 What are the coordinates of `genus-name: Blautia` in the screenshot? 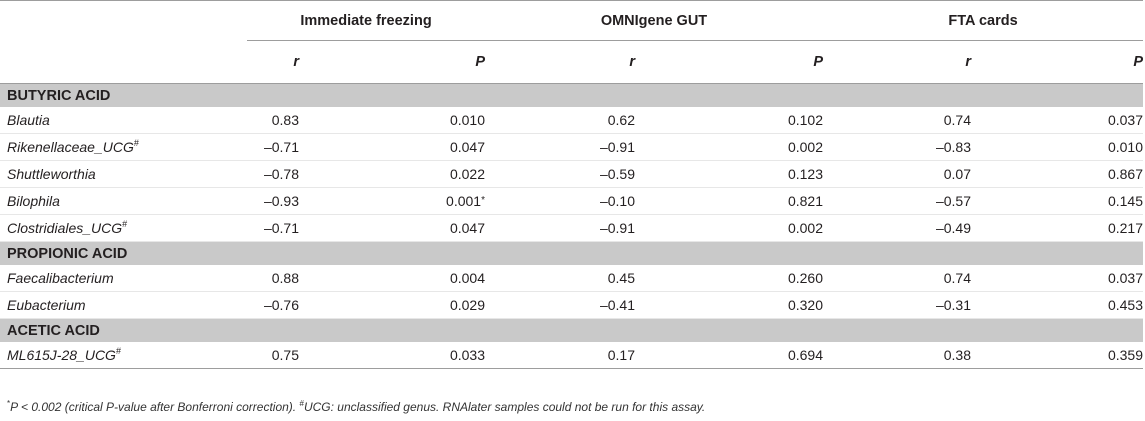 It's located at (123, 120).